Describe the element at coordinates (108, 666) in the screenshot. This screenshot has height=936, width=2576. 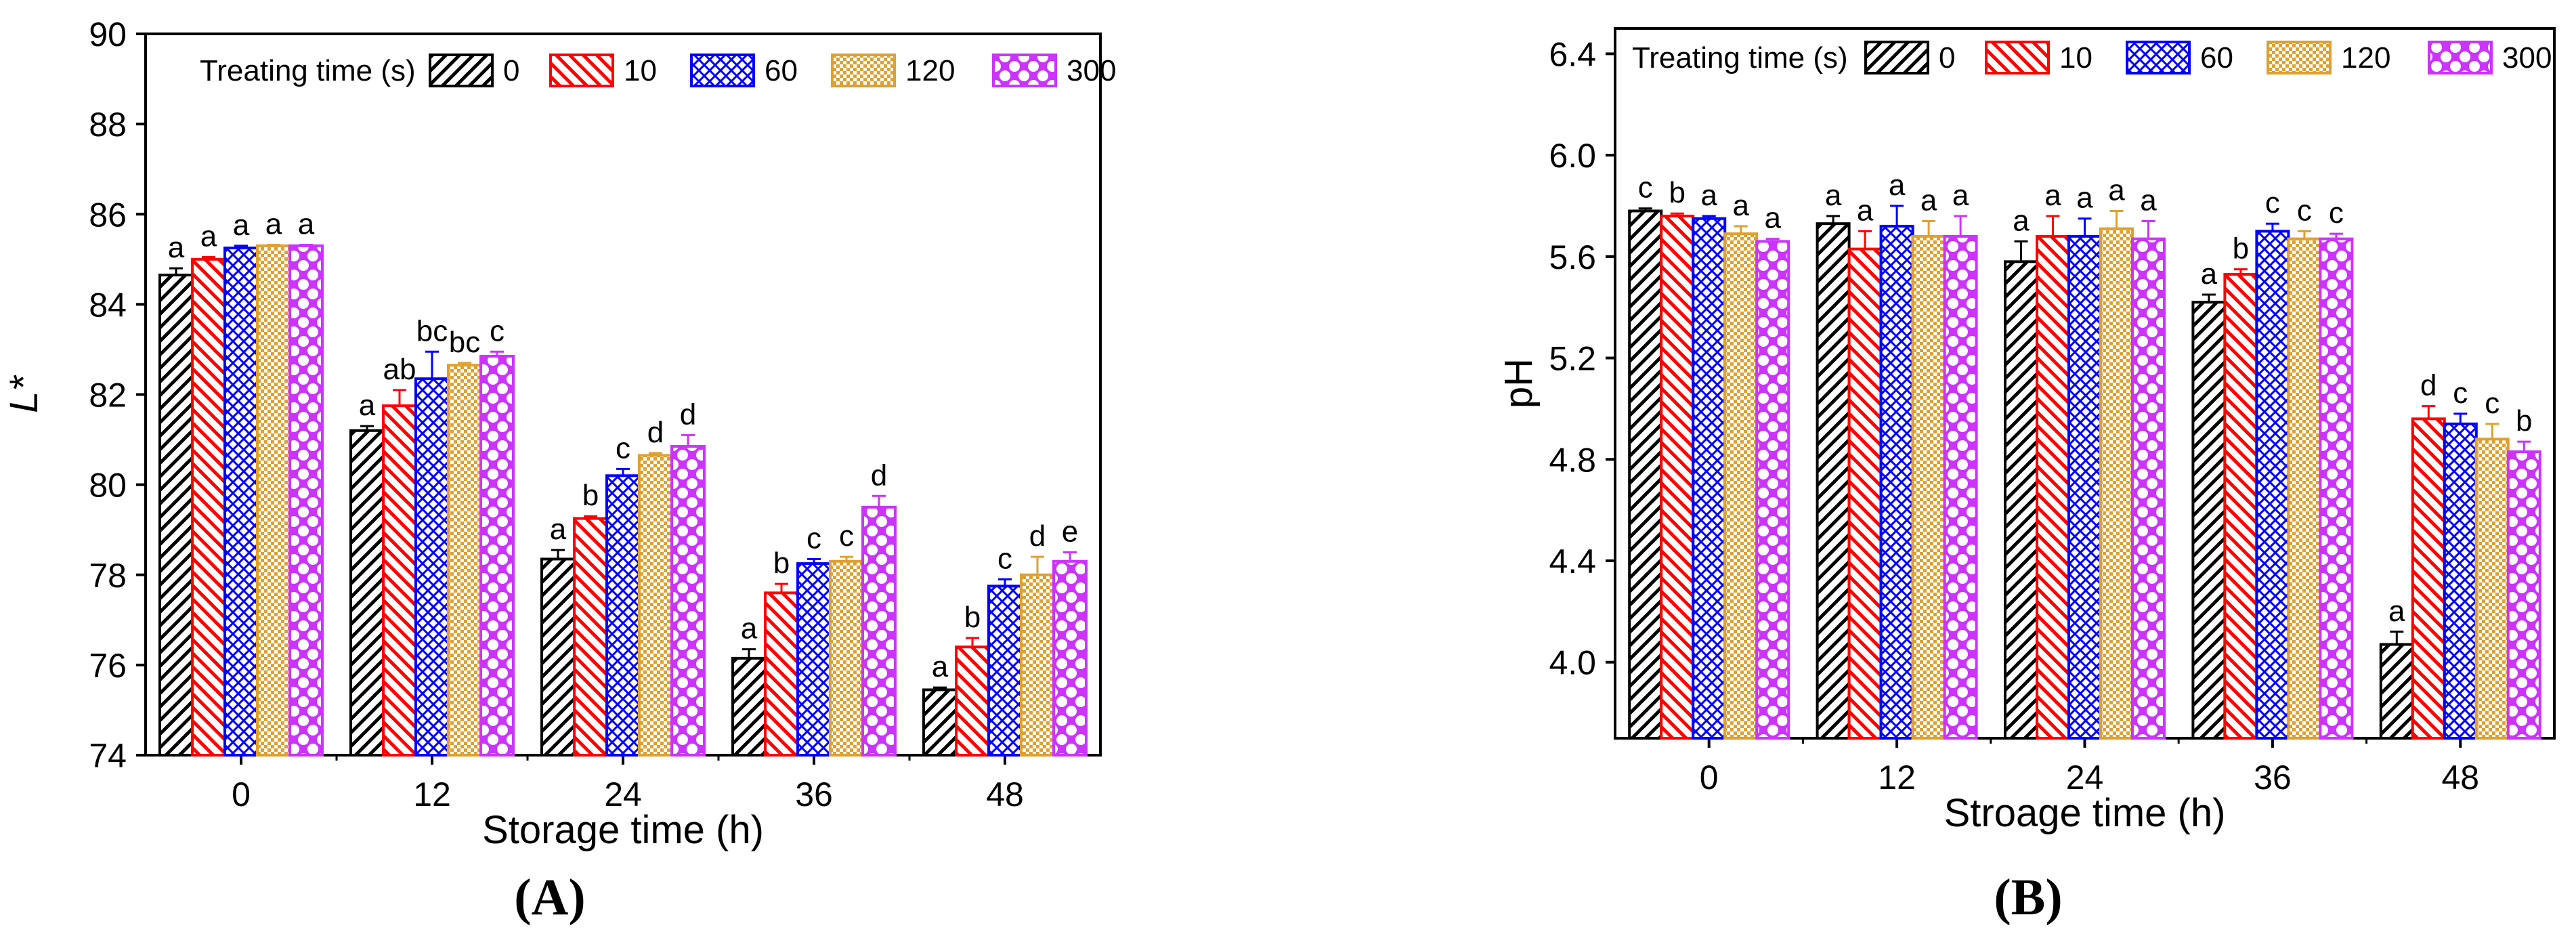
I see `y-tick-label: 76` at that location.